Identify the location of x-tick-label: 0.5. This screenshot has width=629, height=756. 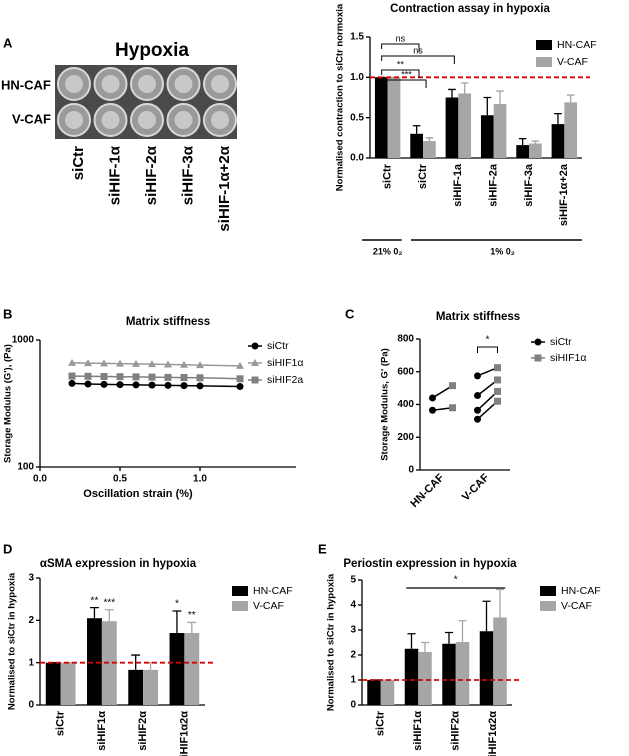
(120, 479).